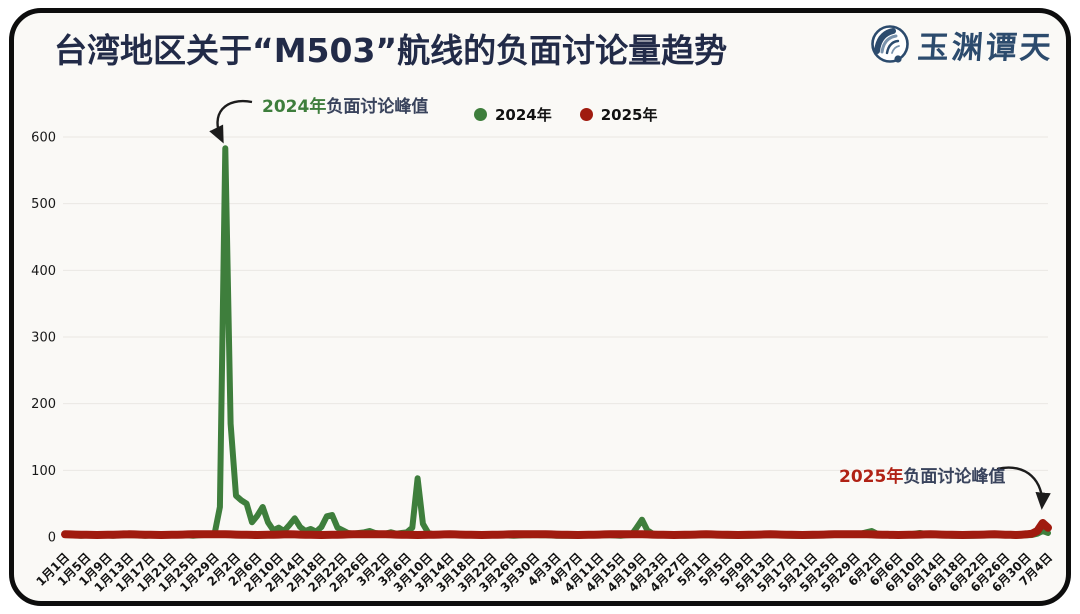 This screenshot has width=1080, height=614. I want to click on legend-item-2024: 2024年, so click(513, 114).